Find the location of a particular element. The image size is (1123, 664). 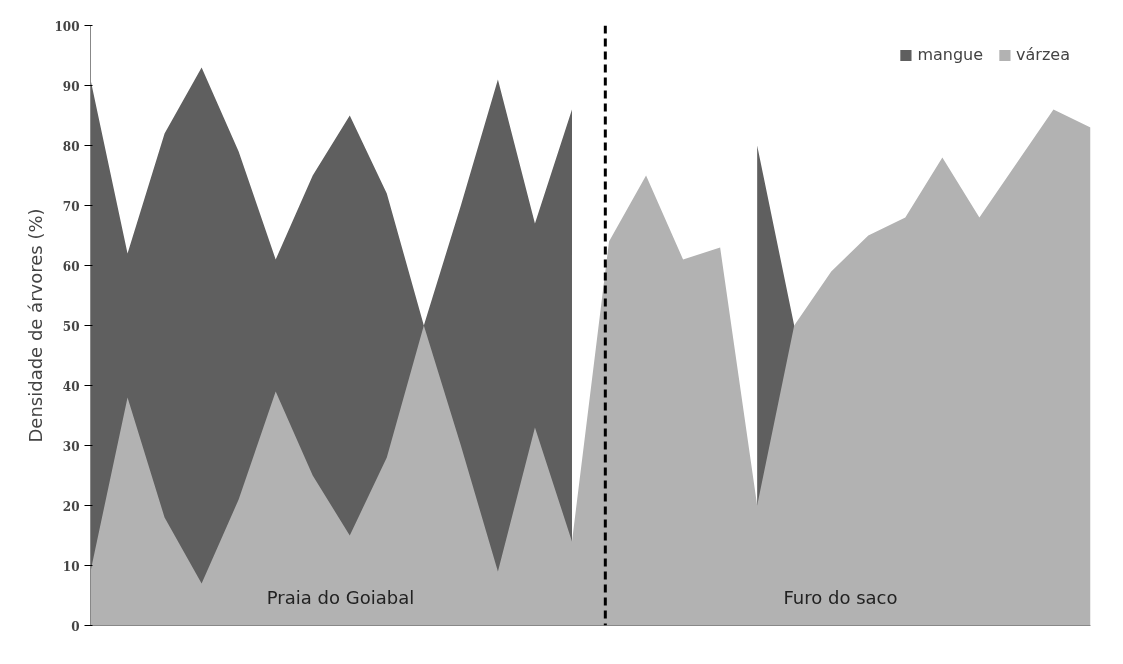

y-axis-title: Densidade de árvores (%) is located at coordinates (36, 325).